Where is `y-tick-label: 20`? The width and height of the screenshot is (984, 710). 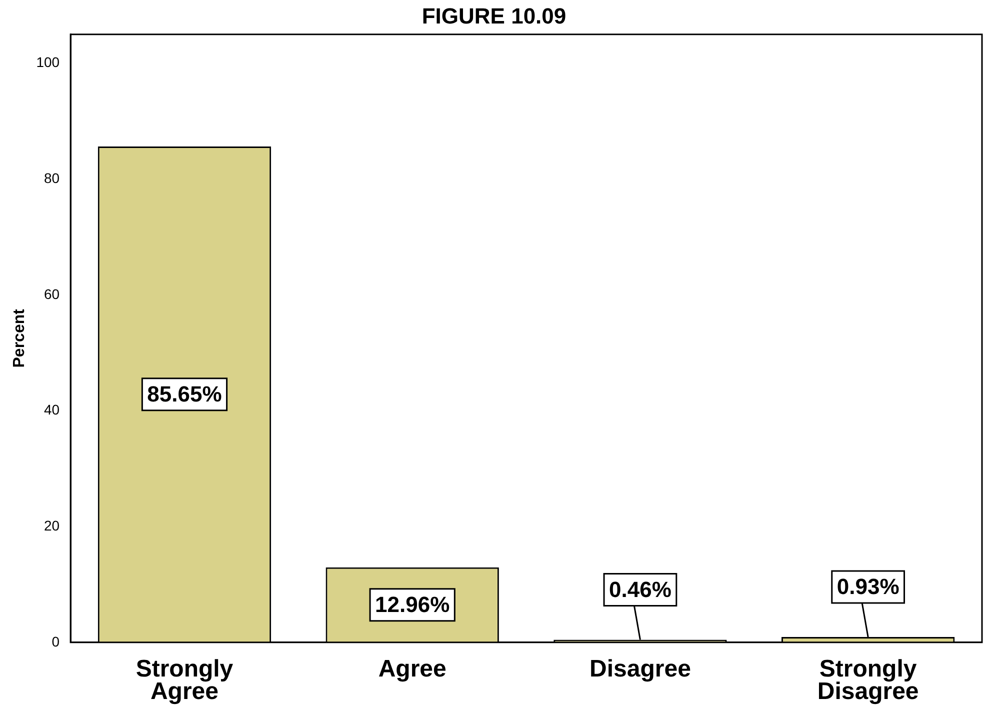
y-tick-label: 20 is located at coordinates (52, 525).